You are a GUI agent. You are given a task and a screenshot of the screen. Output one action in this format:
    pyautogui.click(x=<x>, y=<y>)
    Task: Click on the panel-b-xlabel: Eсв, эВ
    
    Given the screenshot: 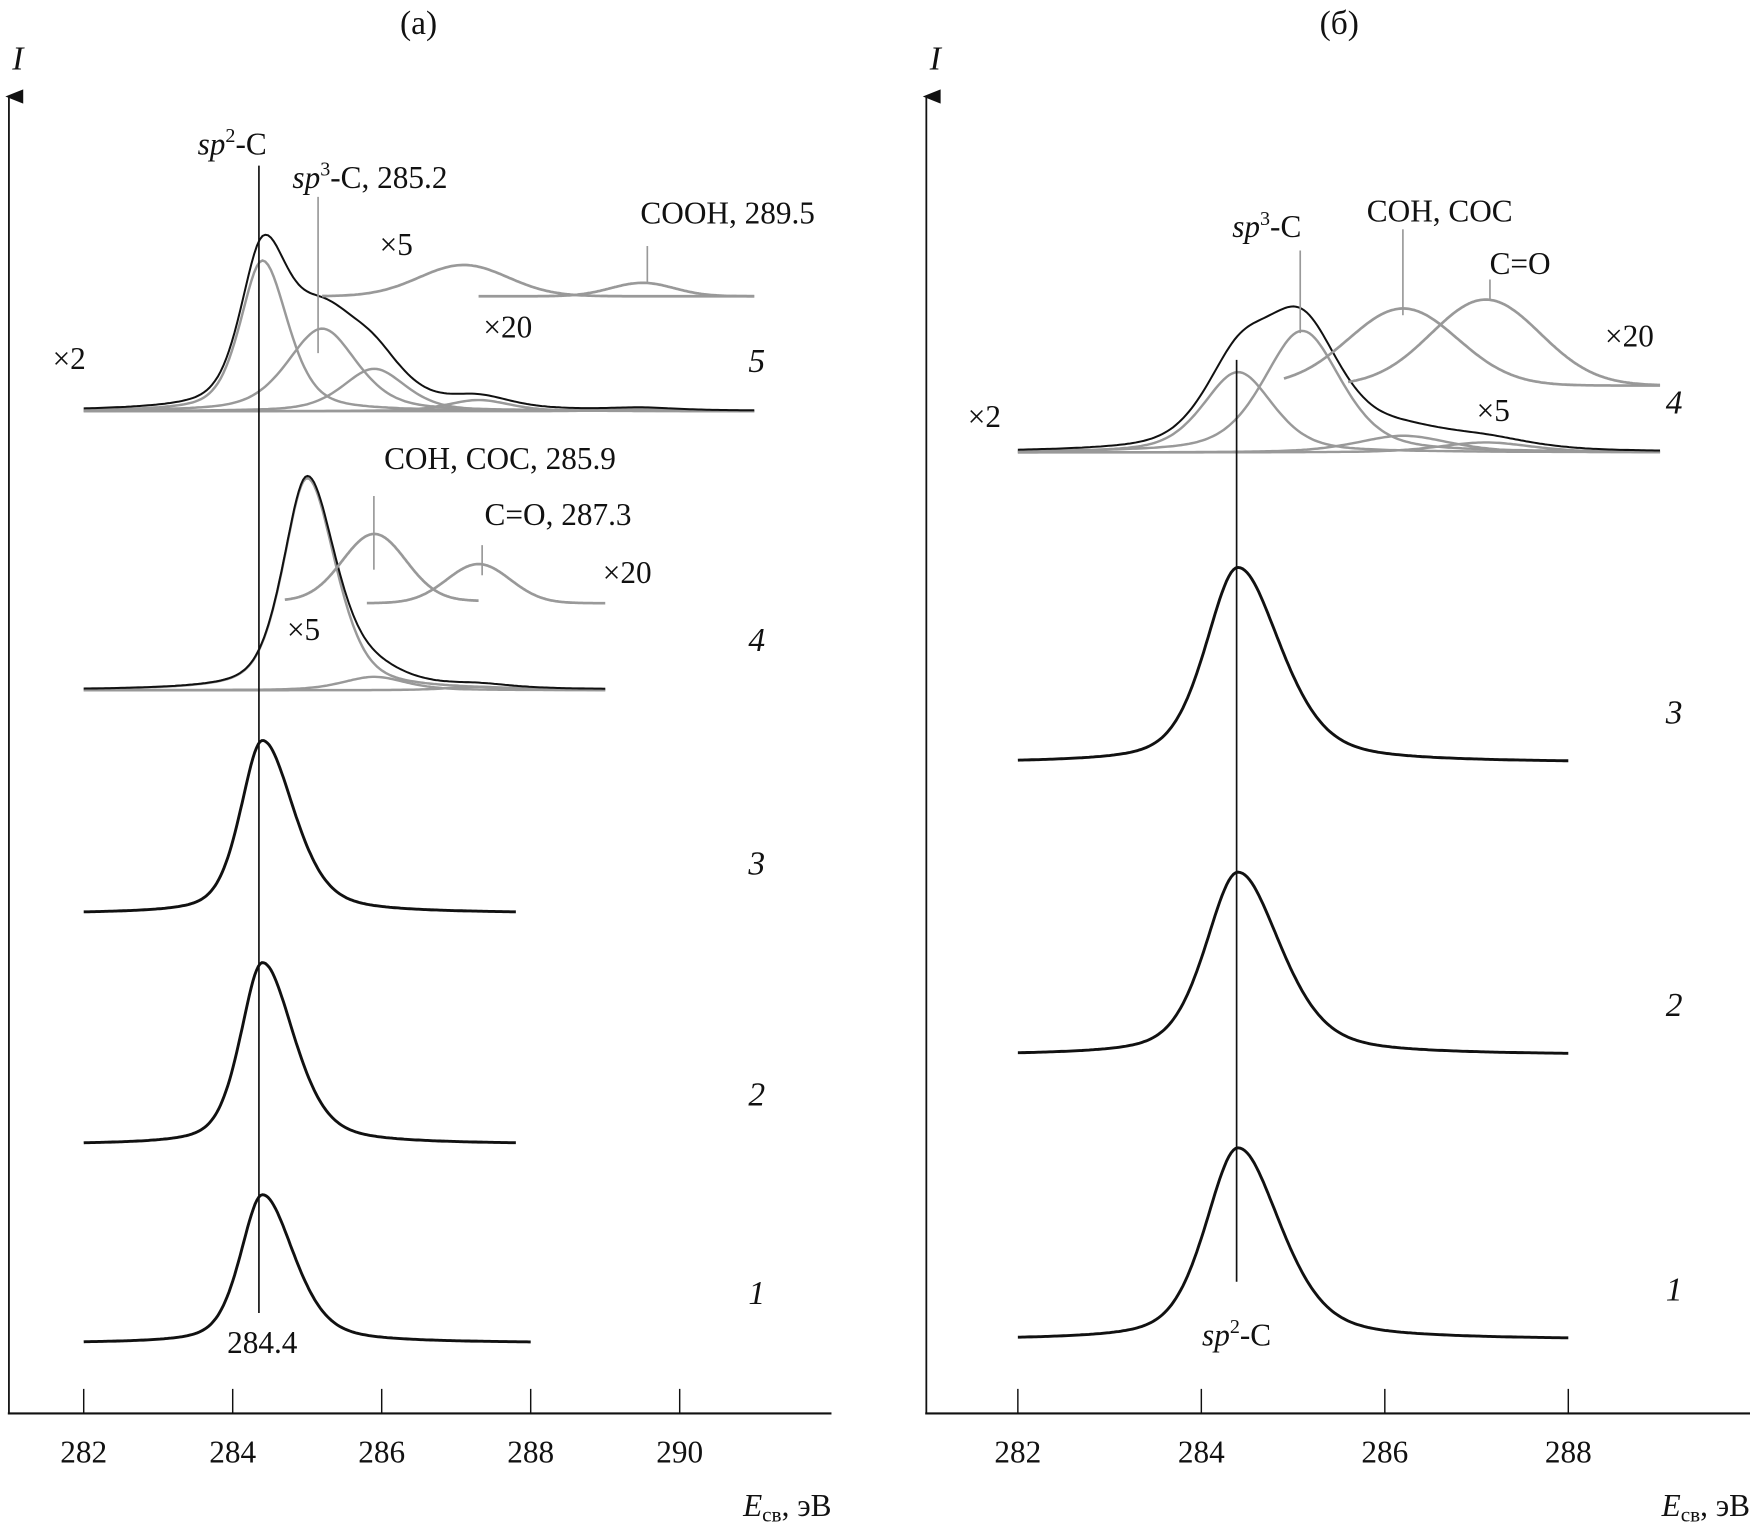 What is the action you would take?
    pyautogui.click(x=1705, y=1507)
    